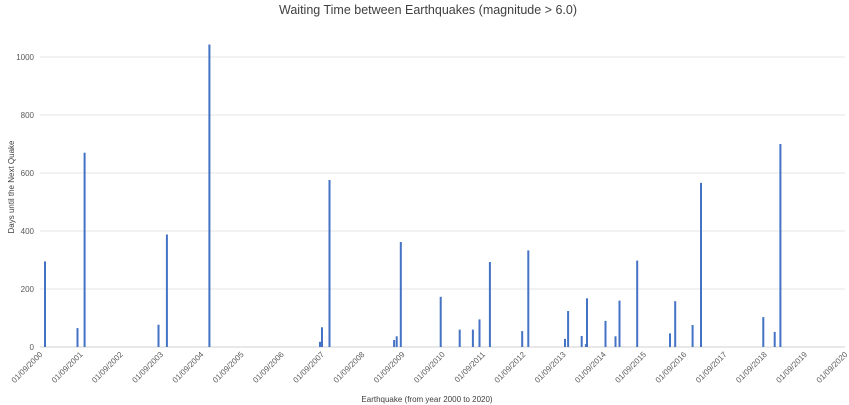  What do you see at coordinates (228, 367) in the screenshot?
I see `x-tick-label: 01/09/2005` at bounding box center [228, 367].